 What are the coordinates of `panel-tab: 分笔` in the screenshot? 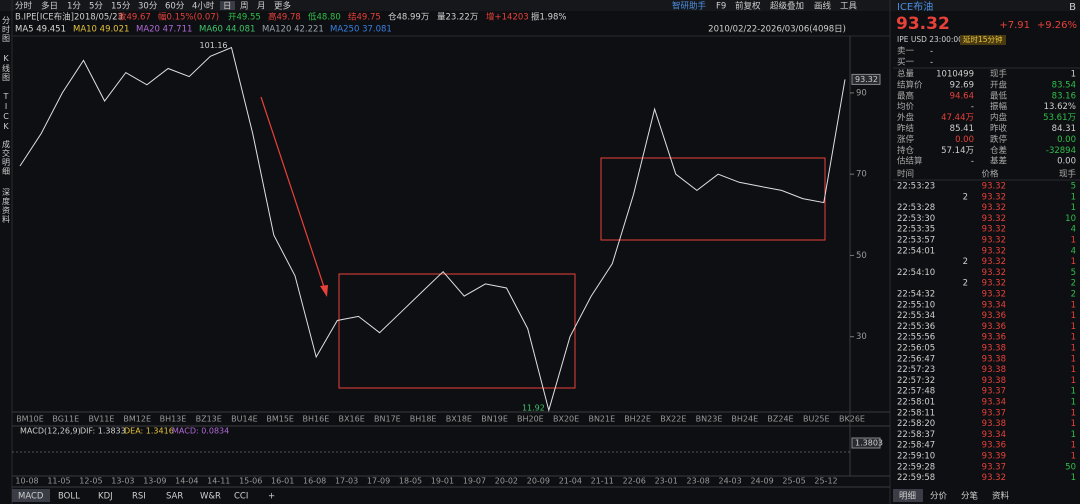 It's located at (970, 496).